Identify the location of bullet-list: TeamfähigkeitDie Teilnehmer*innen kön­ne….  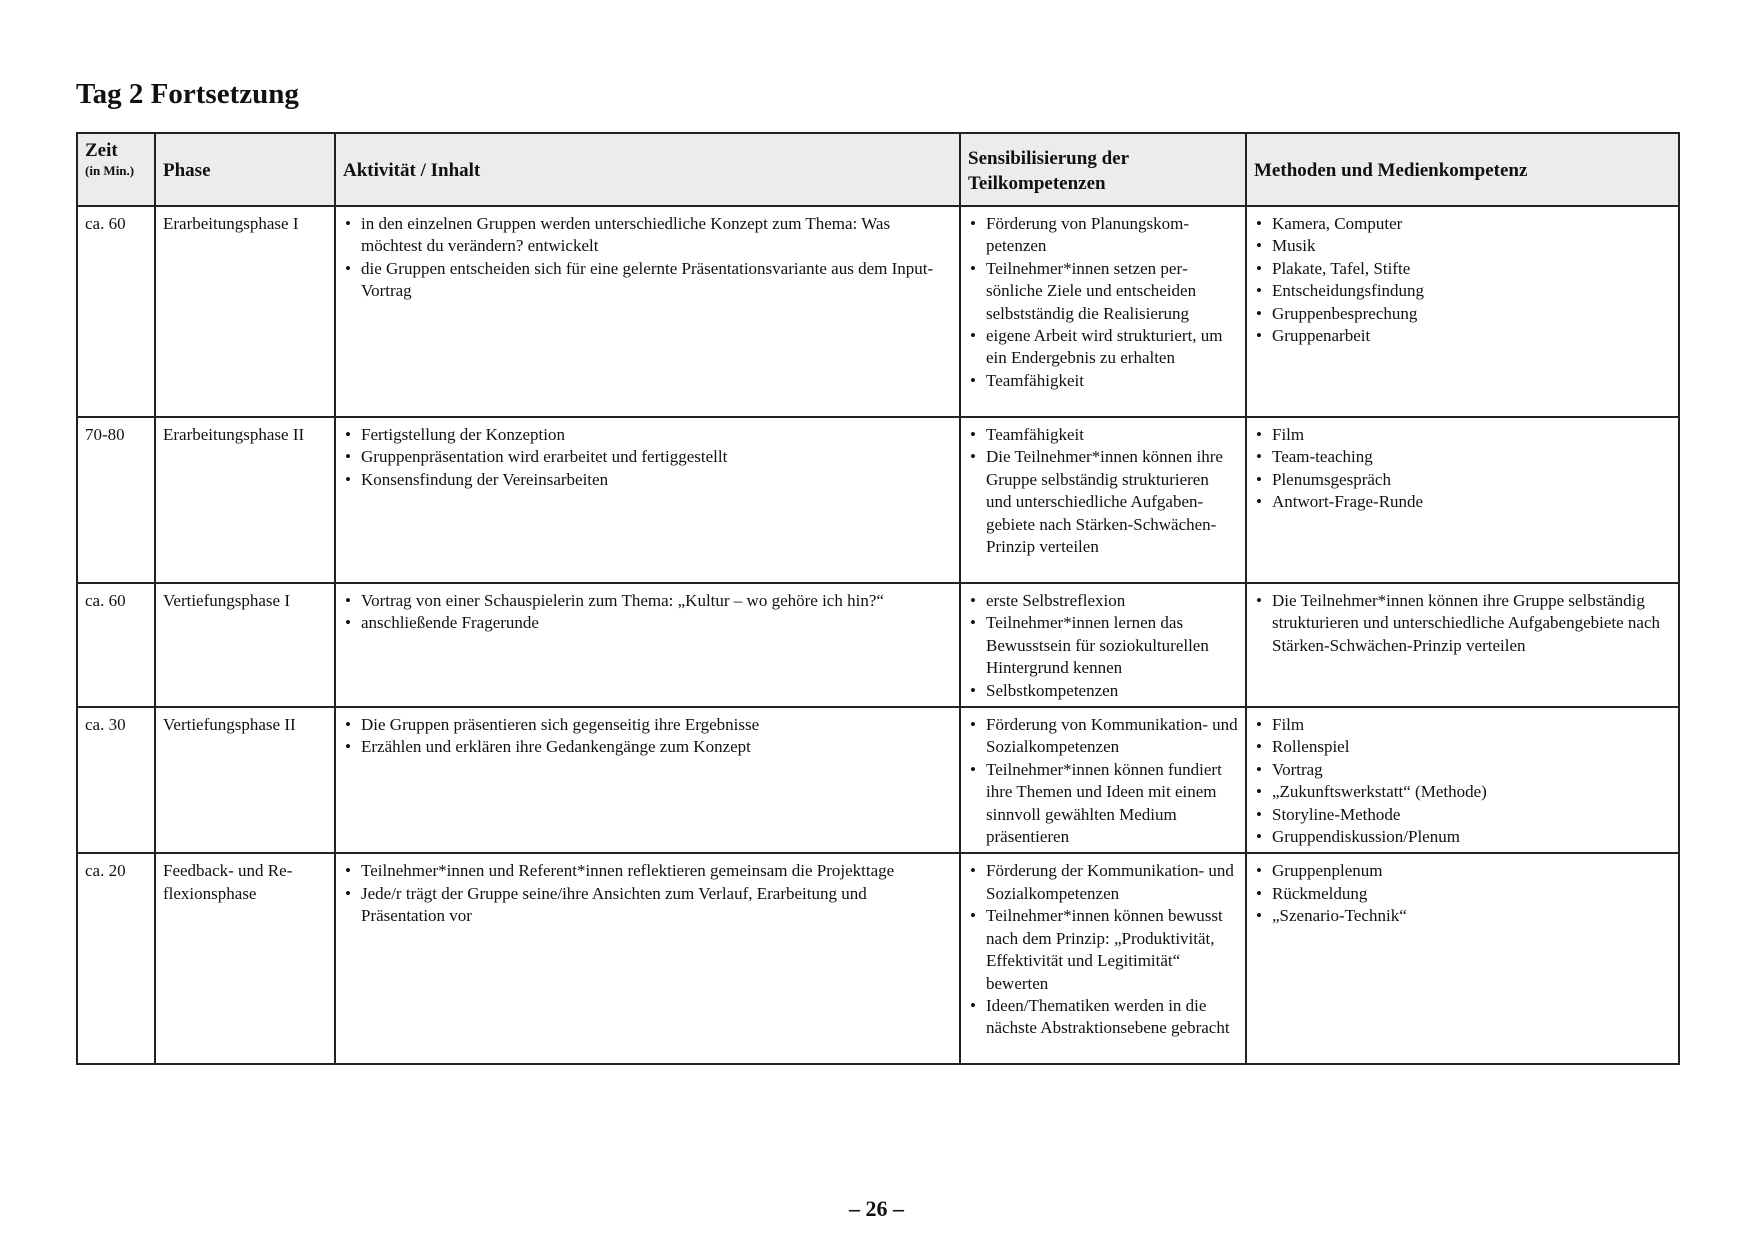
(1103, 491).